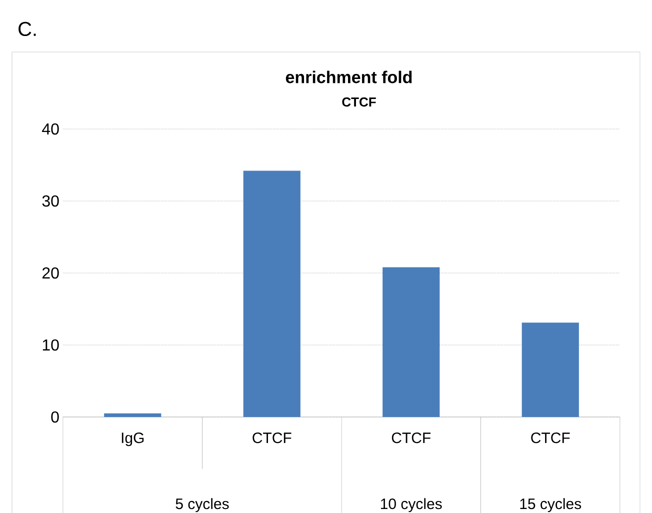 This screenshot has height=513, width=652. Describe the element at coordinates (411, 505) in the screenshot. I see `text: 10 cycles` at that location.